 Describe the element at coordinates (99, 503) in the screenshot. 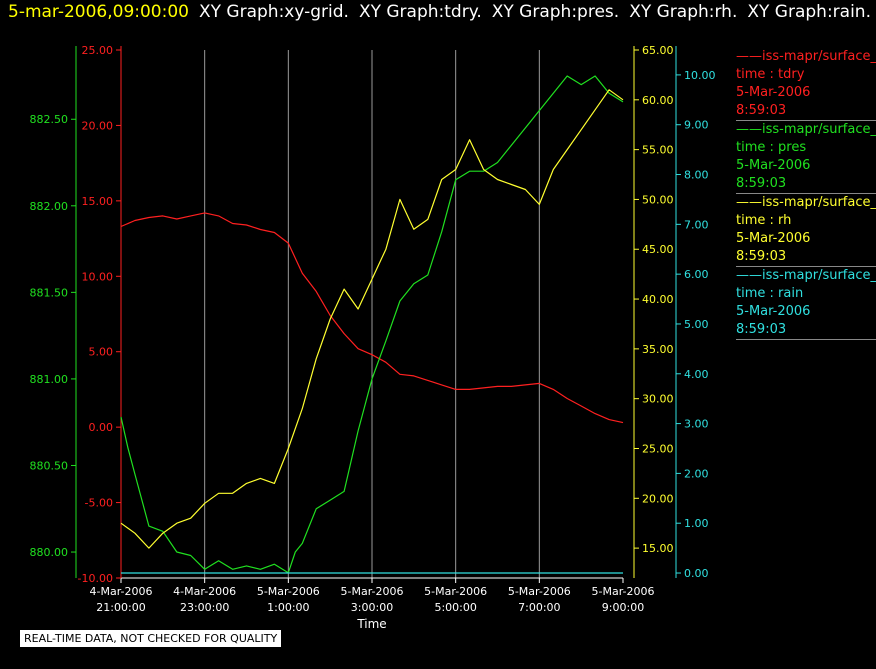

I see `tdry-tick-label: -5.00` at that location.